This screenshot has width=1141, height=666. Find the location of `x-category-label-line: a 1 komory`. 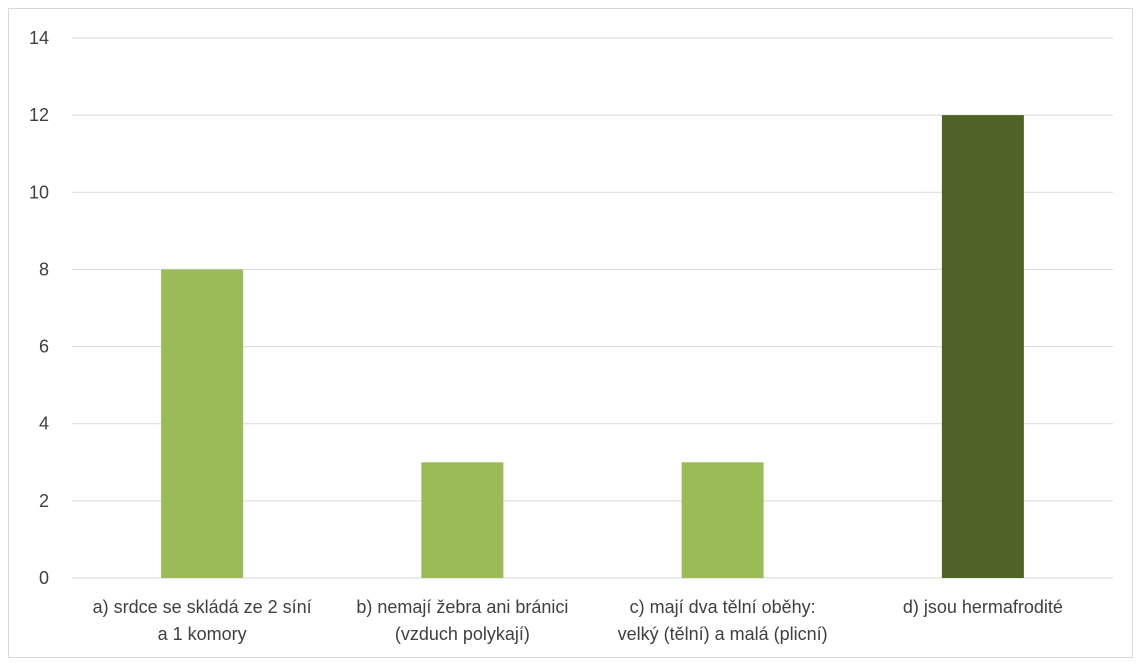

x-category-label-line: a 1 komory is located at coordinates (202, 634).